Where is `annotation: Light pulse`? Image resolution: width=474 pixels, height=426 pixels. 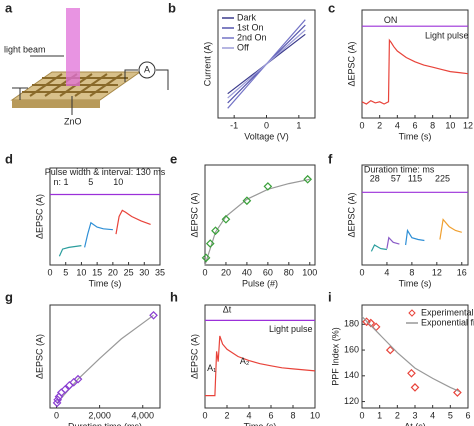
annotation: Light pulse is located at coordinates (447, 35).